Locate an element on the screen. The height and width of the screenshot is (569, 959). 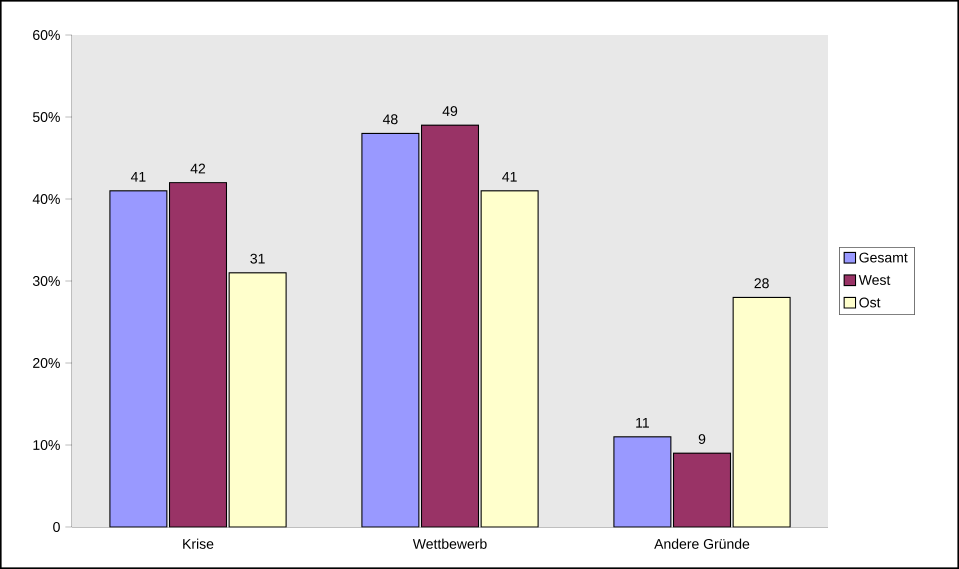
y-tick-label: 10% is located at coordinates (46, 445).